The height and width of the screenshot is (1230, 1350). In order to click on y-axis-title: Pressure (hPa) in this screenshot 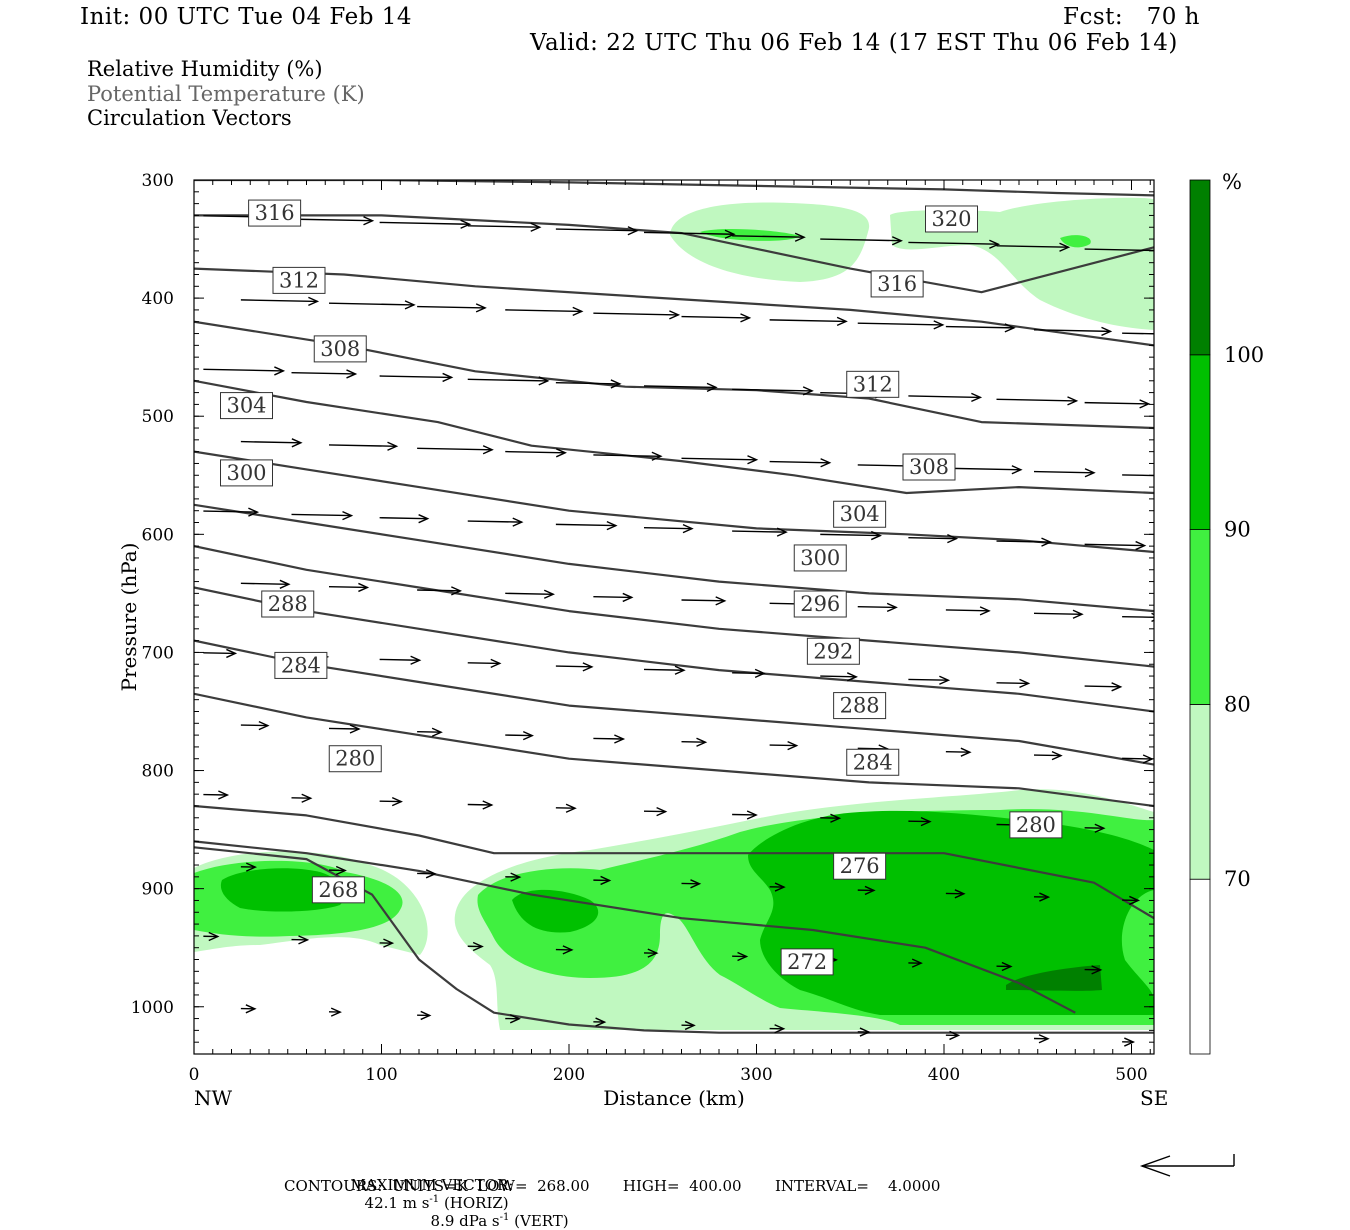, I will do `click(129, 617)`.